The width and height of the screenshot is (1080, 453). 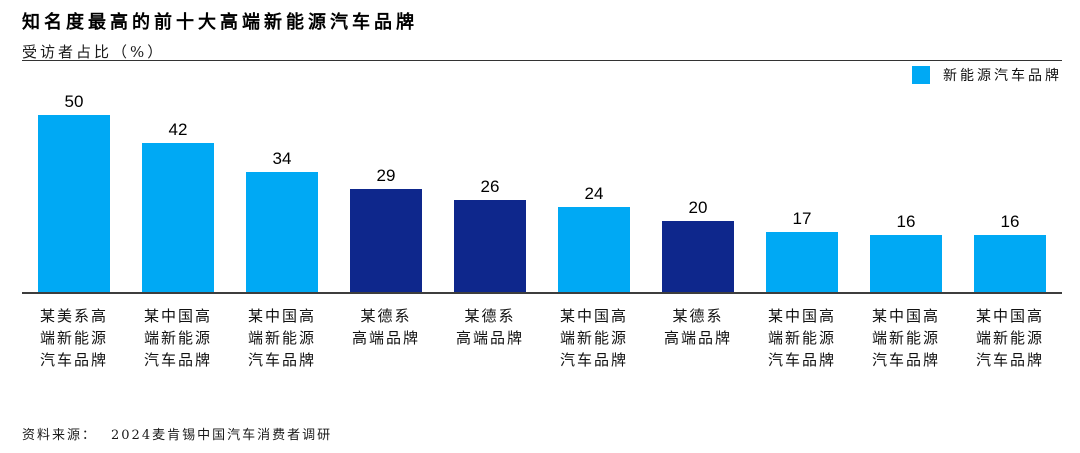 I want to click on bar-group: 20, so click(x=698, y=245).